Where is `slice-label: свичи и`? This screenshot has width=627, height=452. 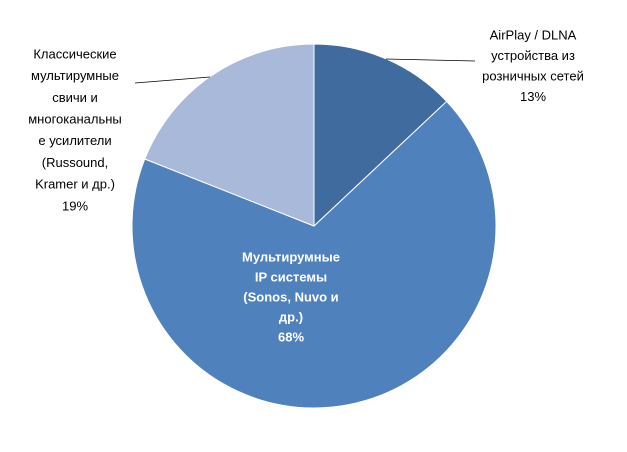 slice-label: свичи и is located at coordinates (75, 97).